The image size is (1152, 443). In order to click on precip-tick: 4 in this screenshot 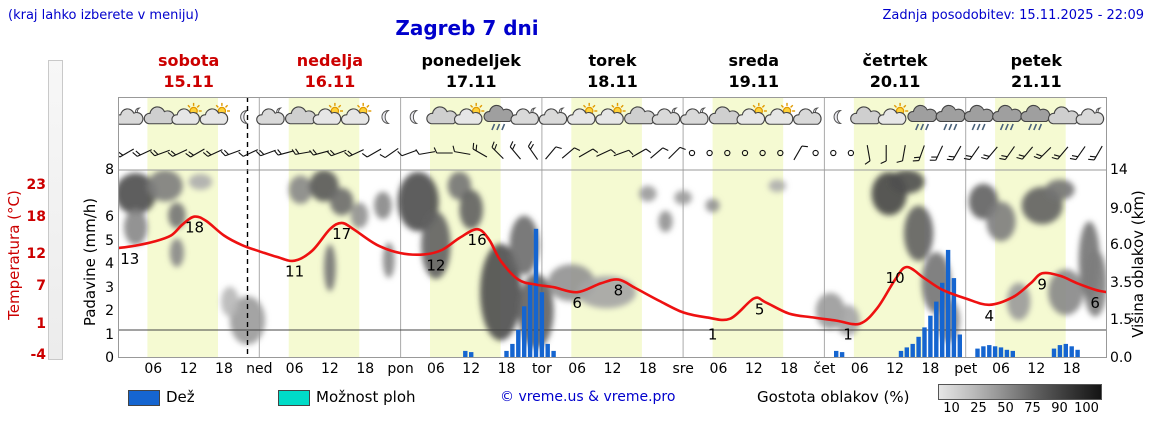, I will do `click(109, 264)`.